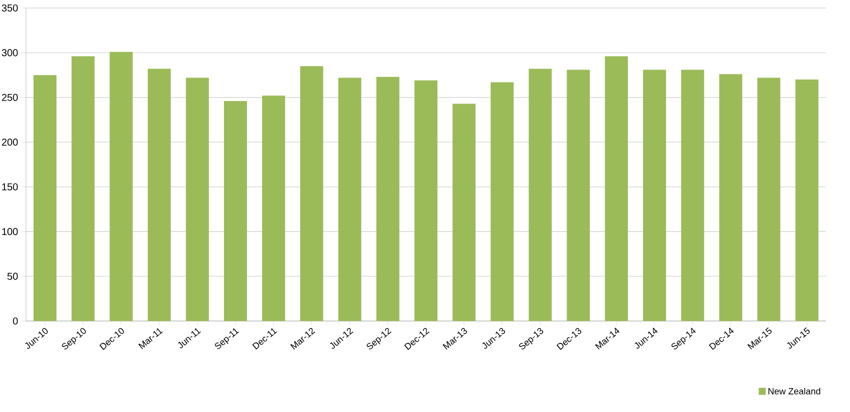 This screenshot has width=850, height=412. What do you see at coordinates (12, 276) in the screenshot?
I see `y-tick-label: 50` at bounding box center [12, 276].